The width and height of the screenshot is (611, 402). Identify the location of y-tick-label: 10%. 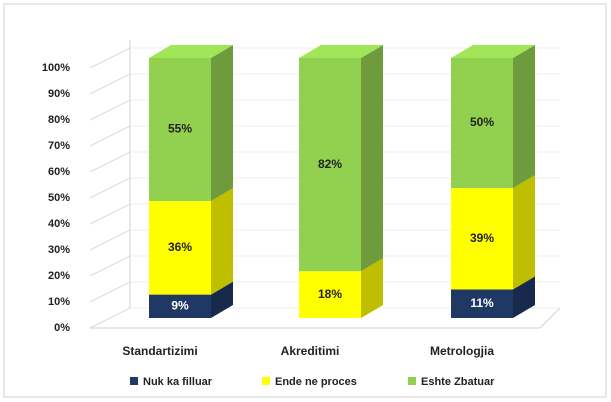
(59, 302).